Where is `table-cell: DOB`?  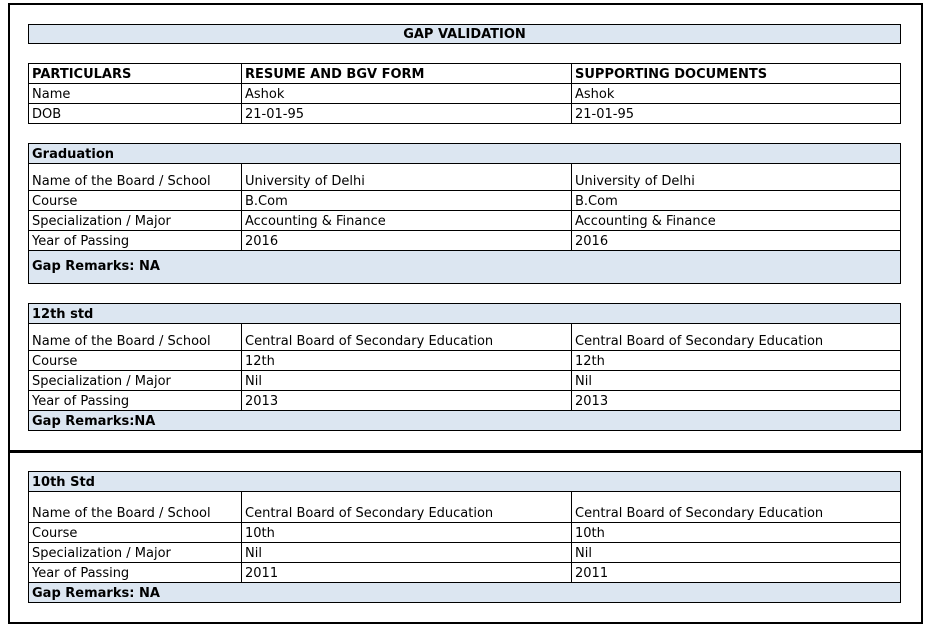
table-cell: DOB is located at coordinates (135, 113).